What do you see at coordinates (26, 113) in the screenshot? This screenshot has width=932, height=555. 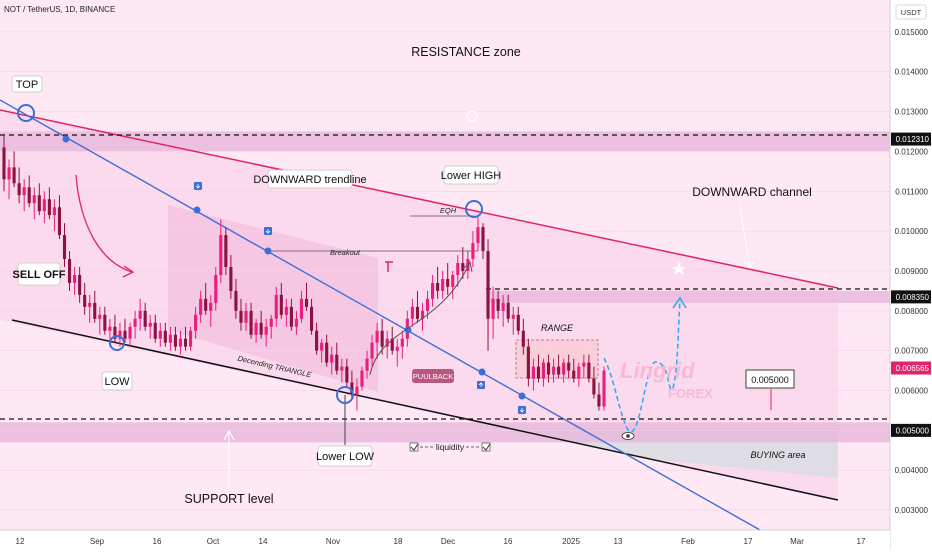 I see `top-circle` at bounding box center [26, 113].